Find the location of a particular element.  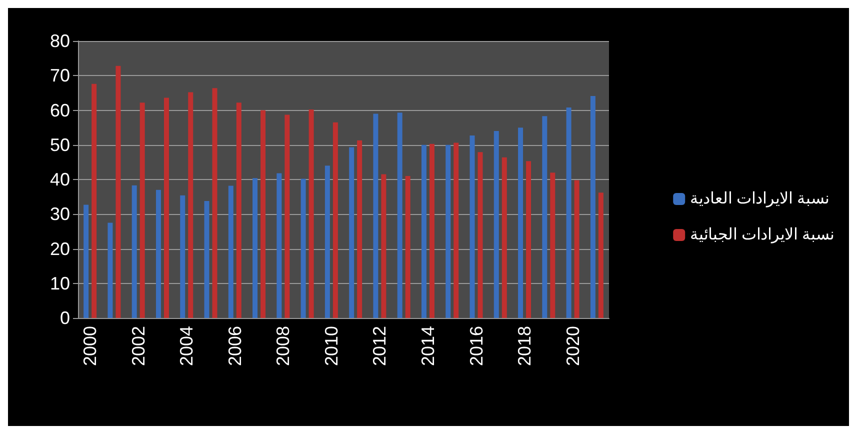

y-tick-label: 0 is located at coordinates (65, 318).